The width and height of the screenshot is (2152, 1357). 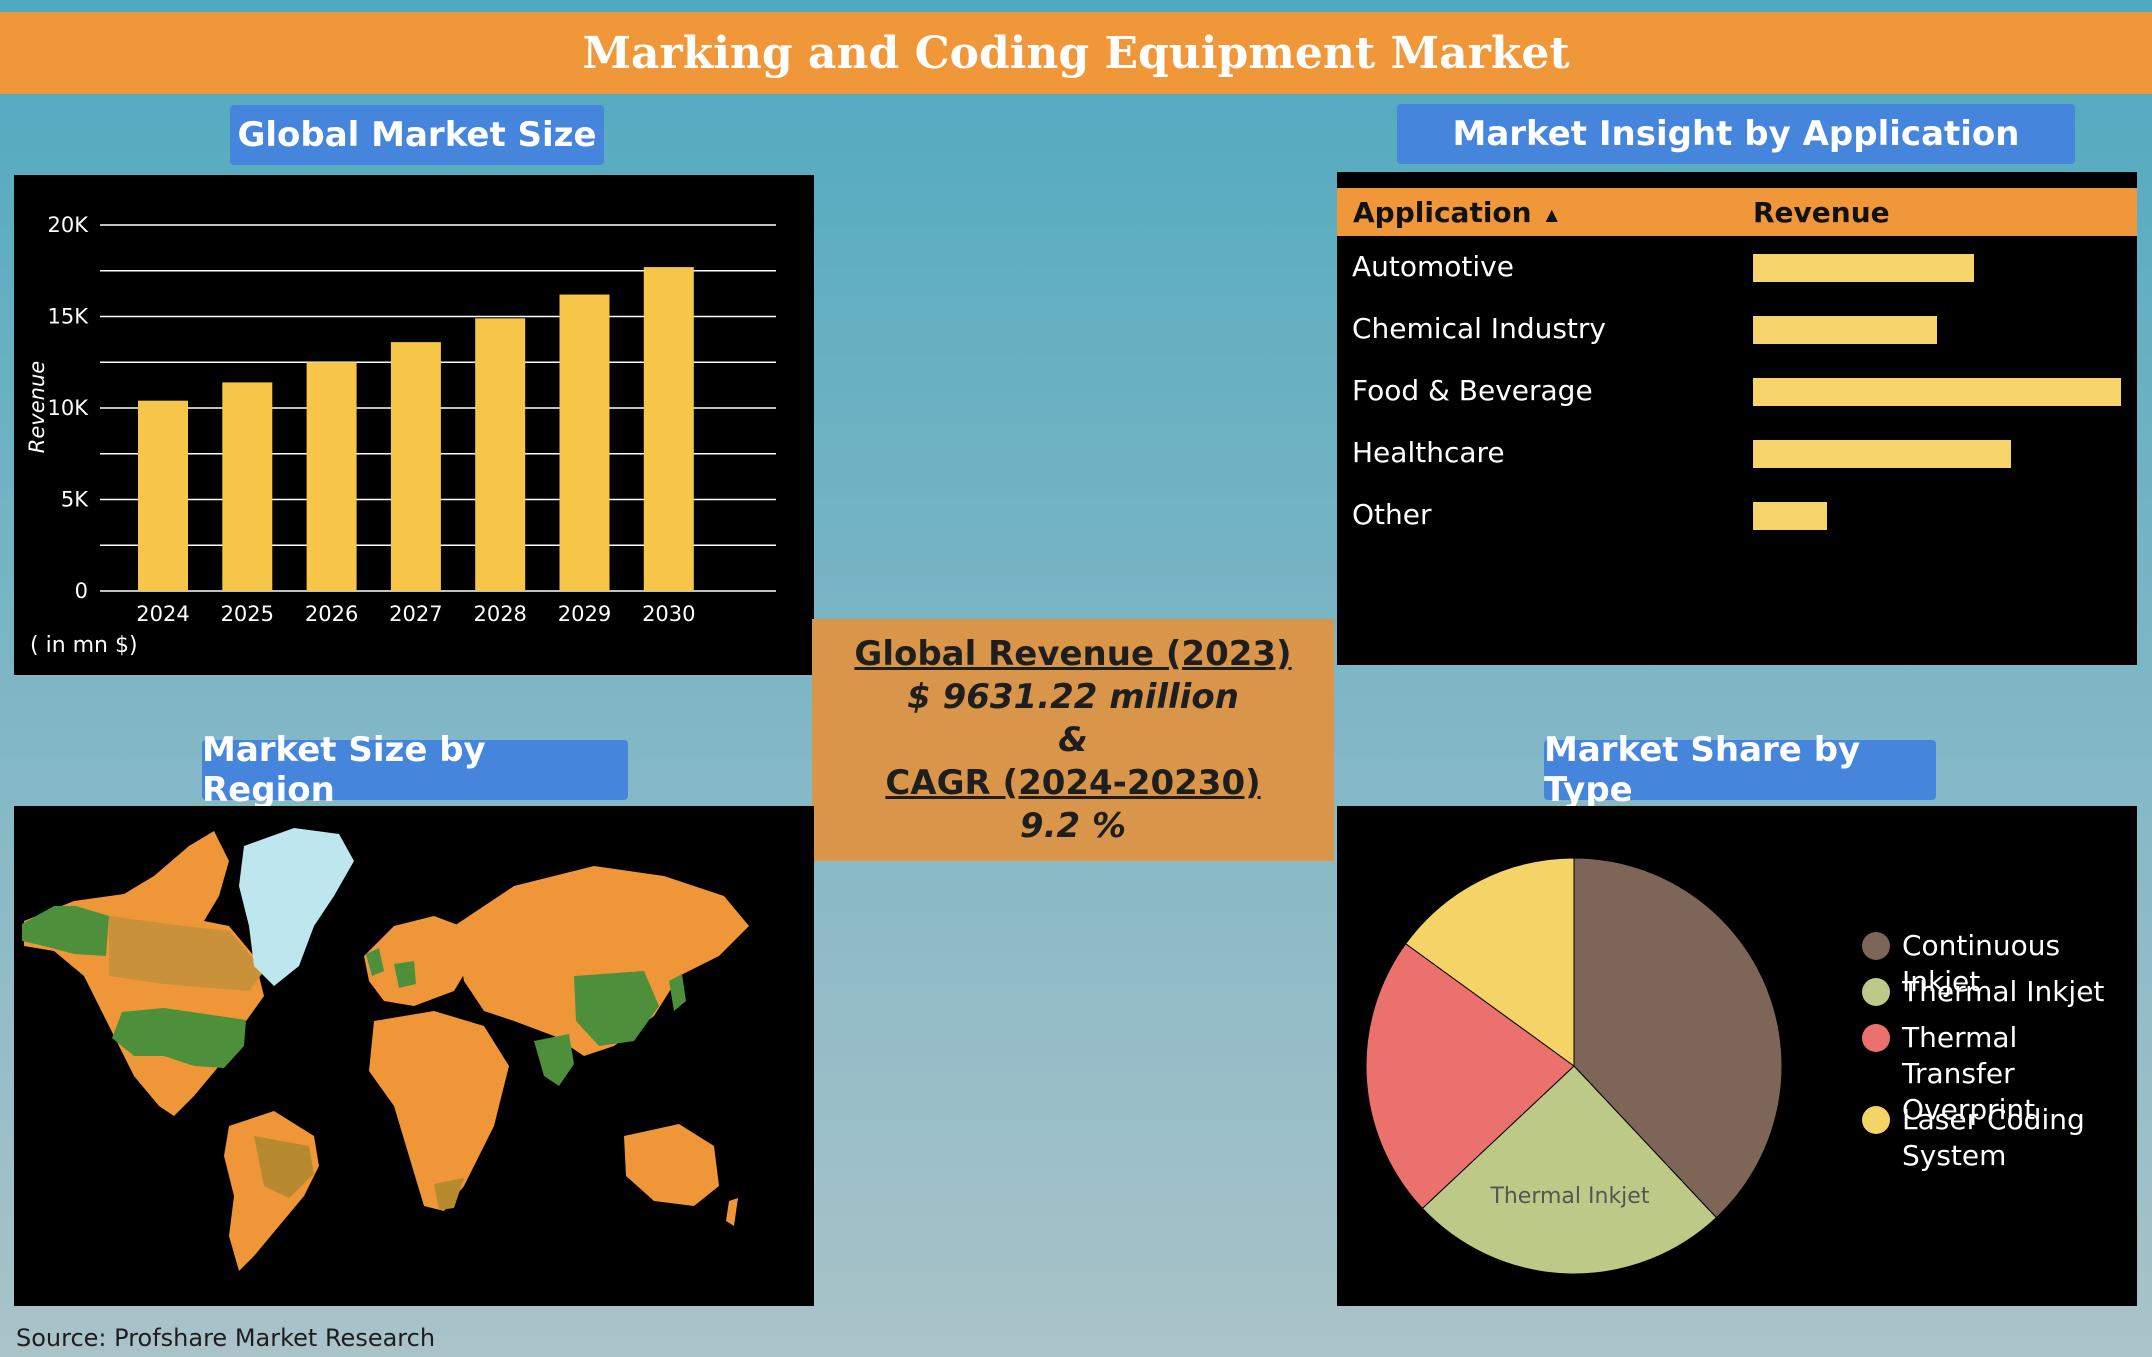 What do you see at coordinates (1428, 452) in the screenshot?
I see `application-row-label: Healthcare` at bounding box center [1428, 452].